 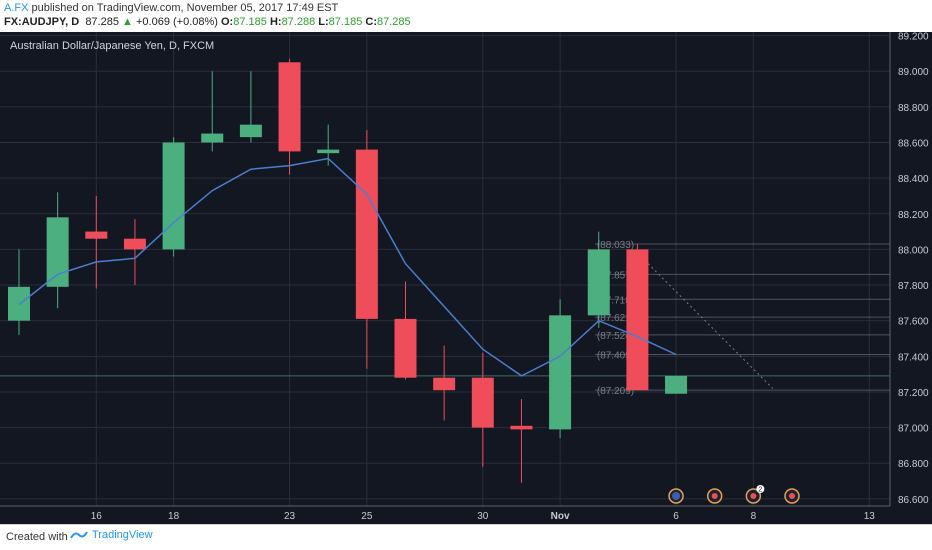 What do you see at coordinates (913, 393) in the screenshot?
I see `y-tick-label: 87.200` at bounding box center [913, 393].